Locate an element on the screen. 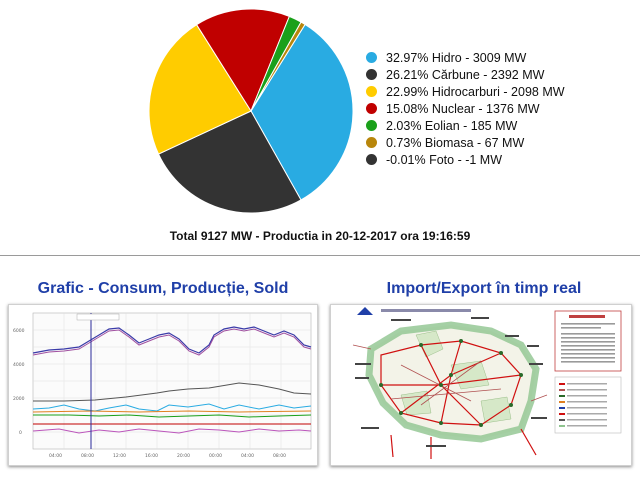 The width and height of the screenshot is (640, 477). pie-chart is located at coordinates (251, 111).